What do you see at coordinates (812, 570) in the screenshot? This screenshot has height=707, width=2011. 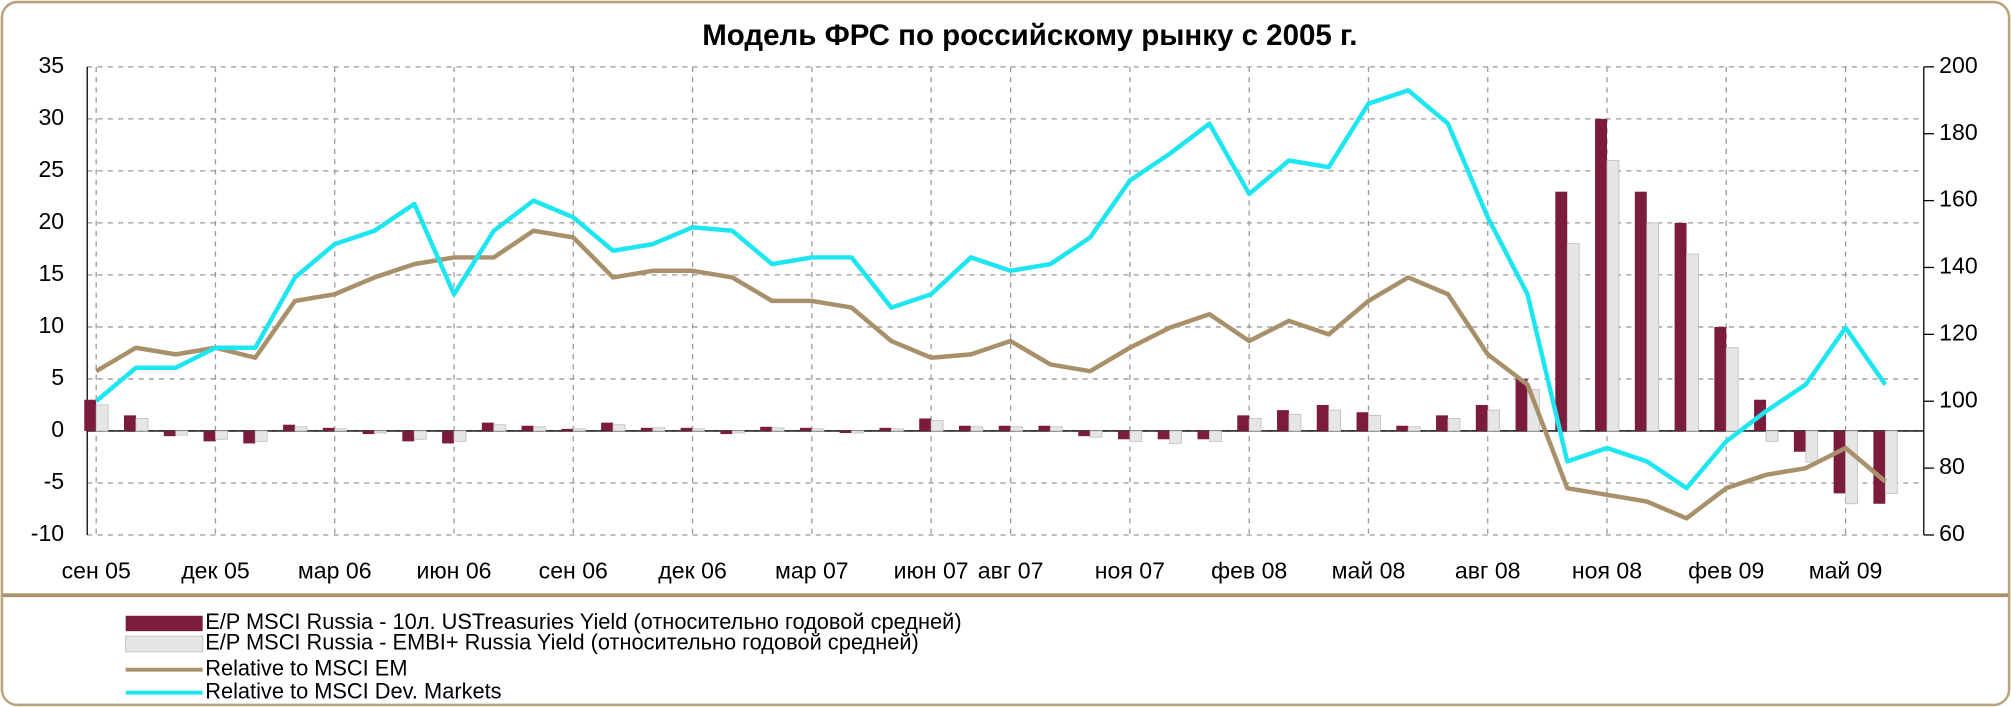 I see `x-tick-label: мар 07` at bounding box center [812, 570].